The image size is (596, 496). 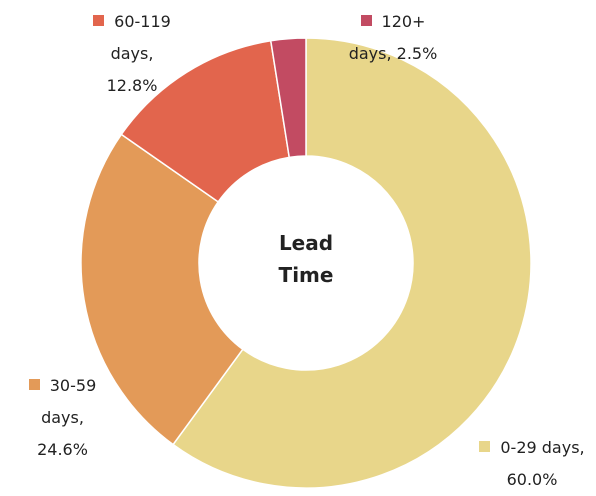 I want to click on data-label: 0-29 days, 60.0%, so click(x=532, y=464).